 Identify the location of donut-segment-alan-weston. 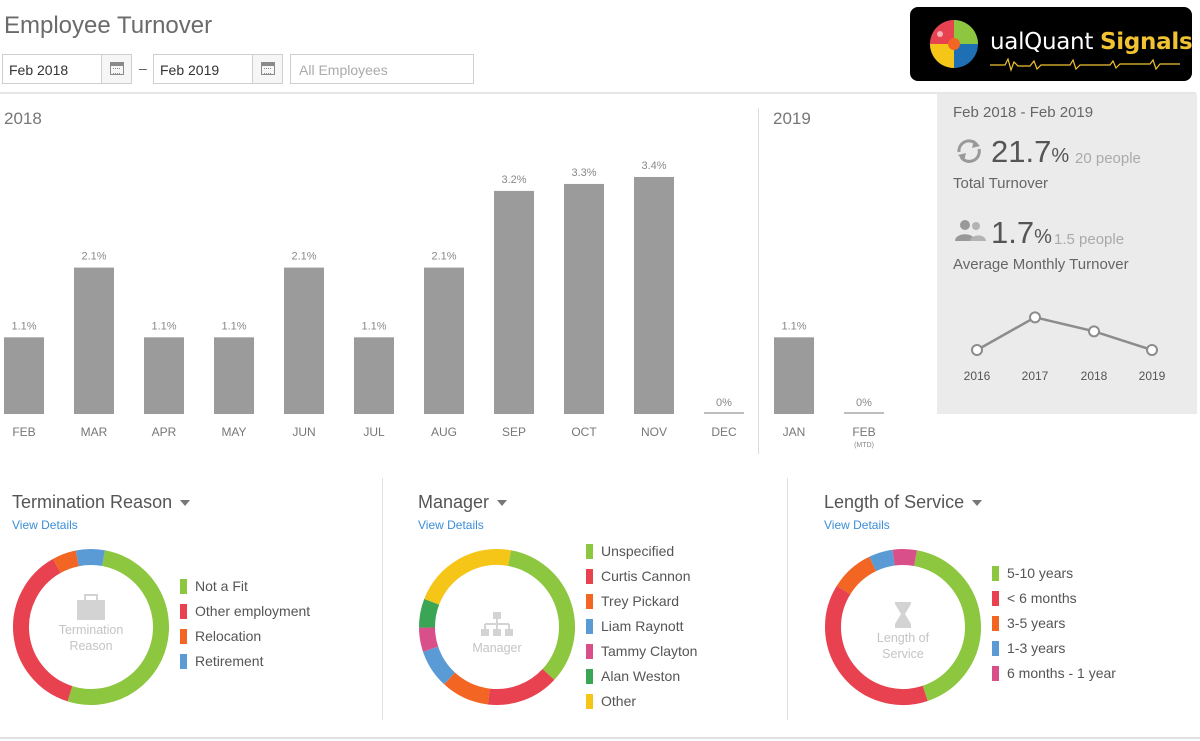
(429, 613).